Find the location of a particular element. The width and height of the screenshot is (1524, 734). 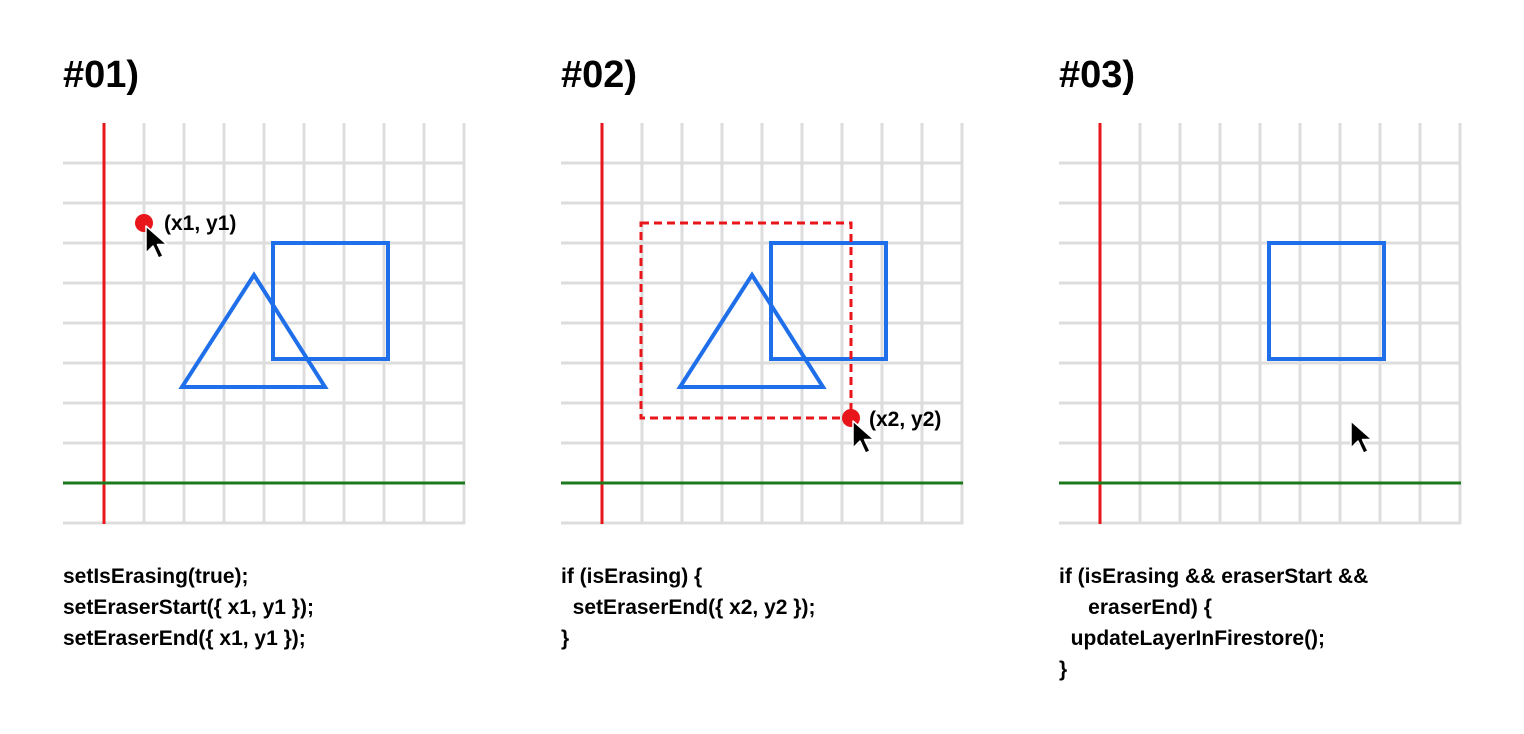

code-line: setEraserEnd({ x1, y1 }); is located at coordinates (184, 638).